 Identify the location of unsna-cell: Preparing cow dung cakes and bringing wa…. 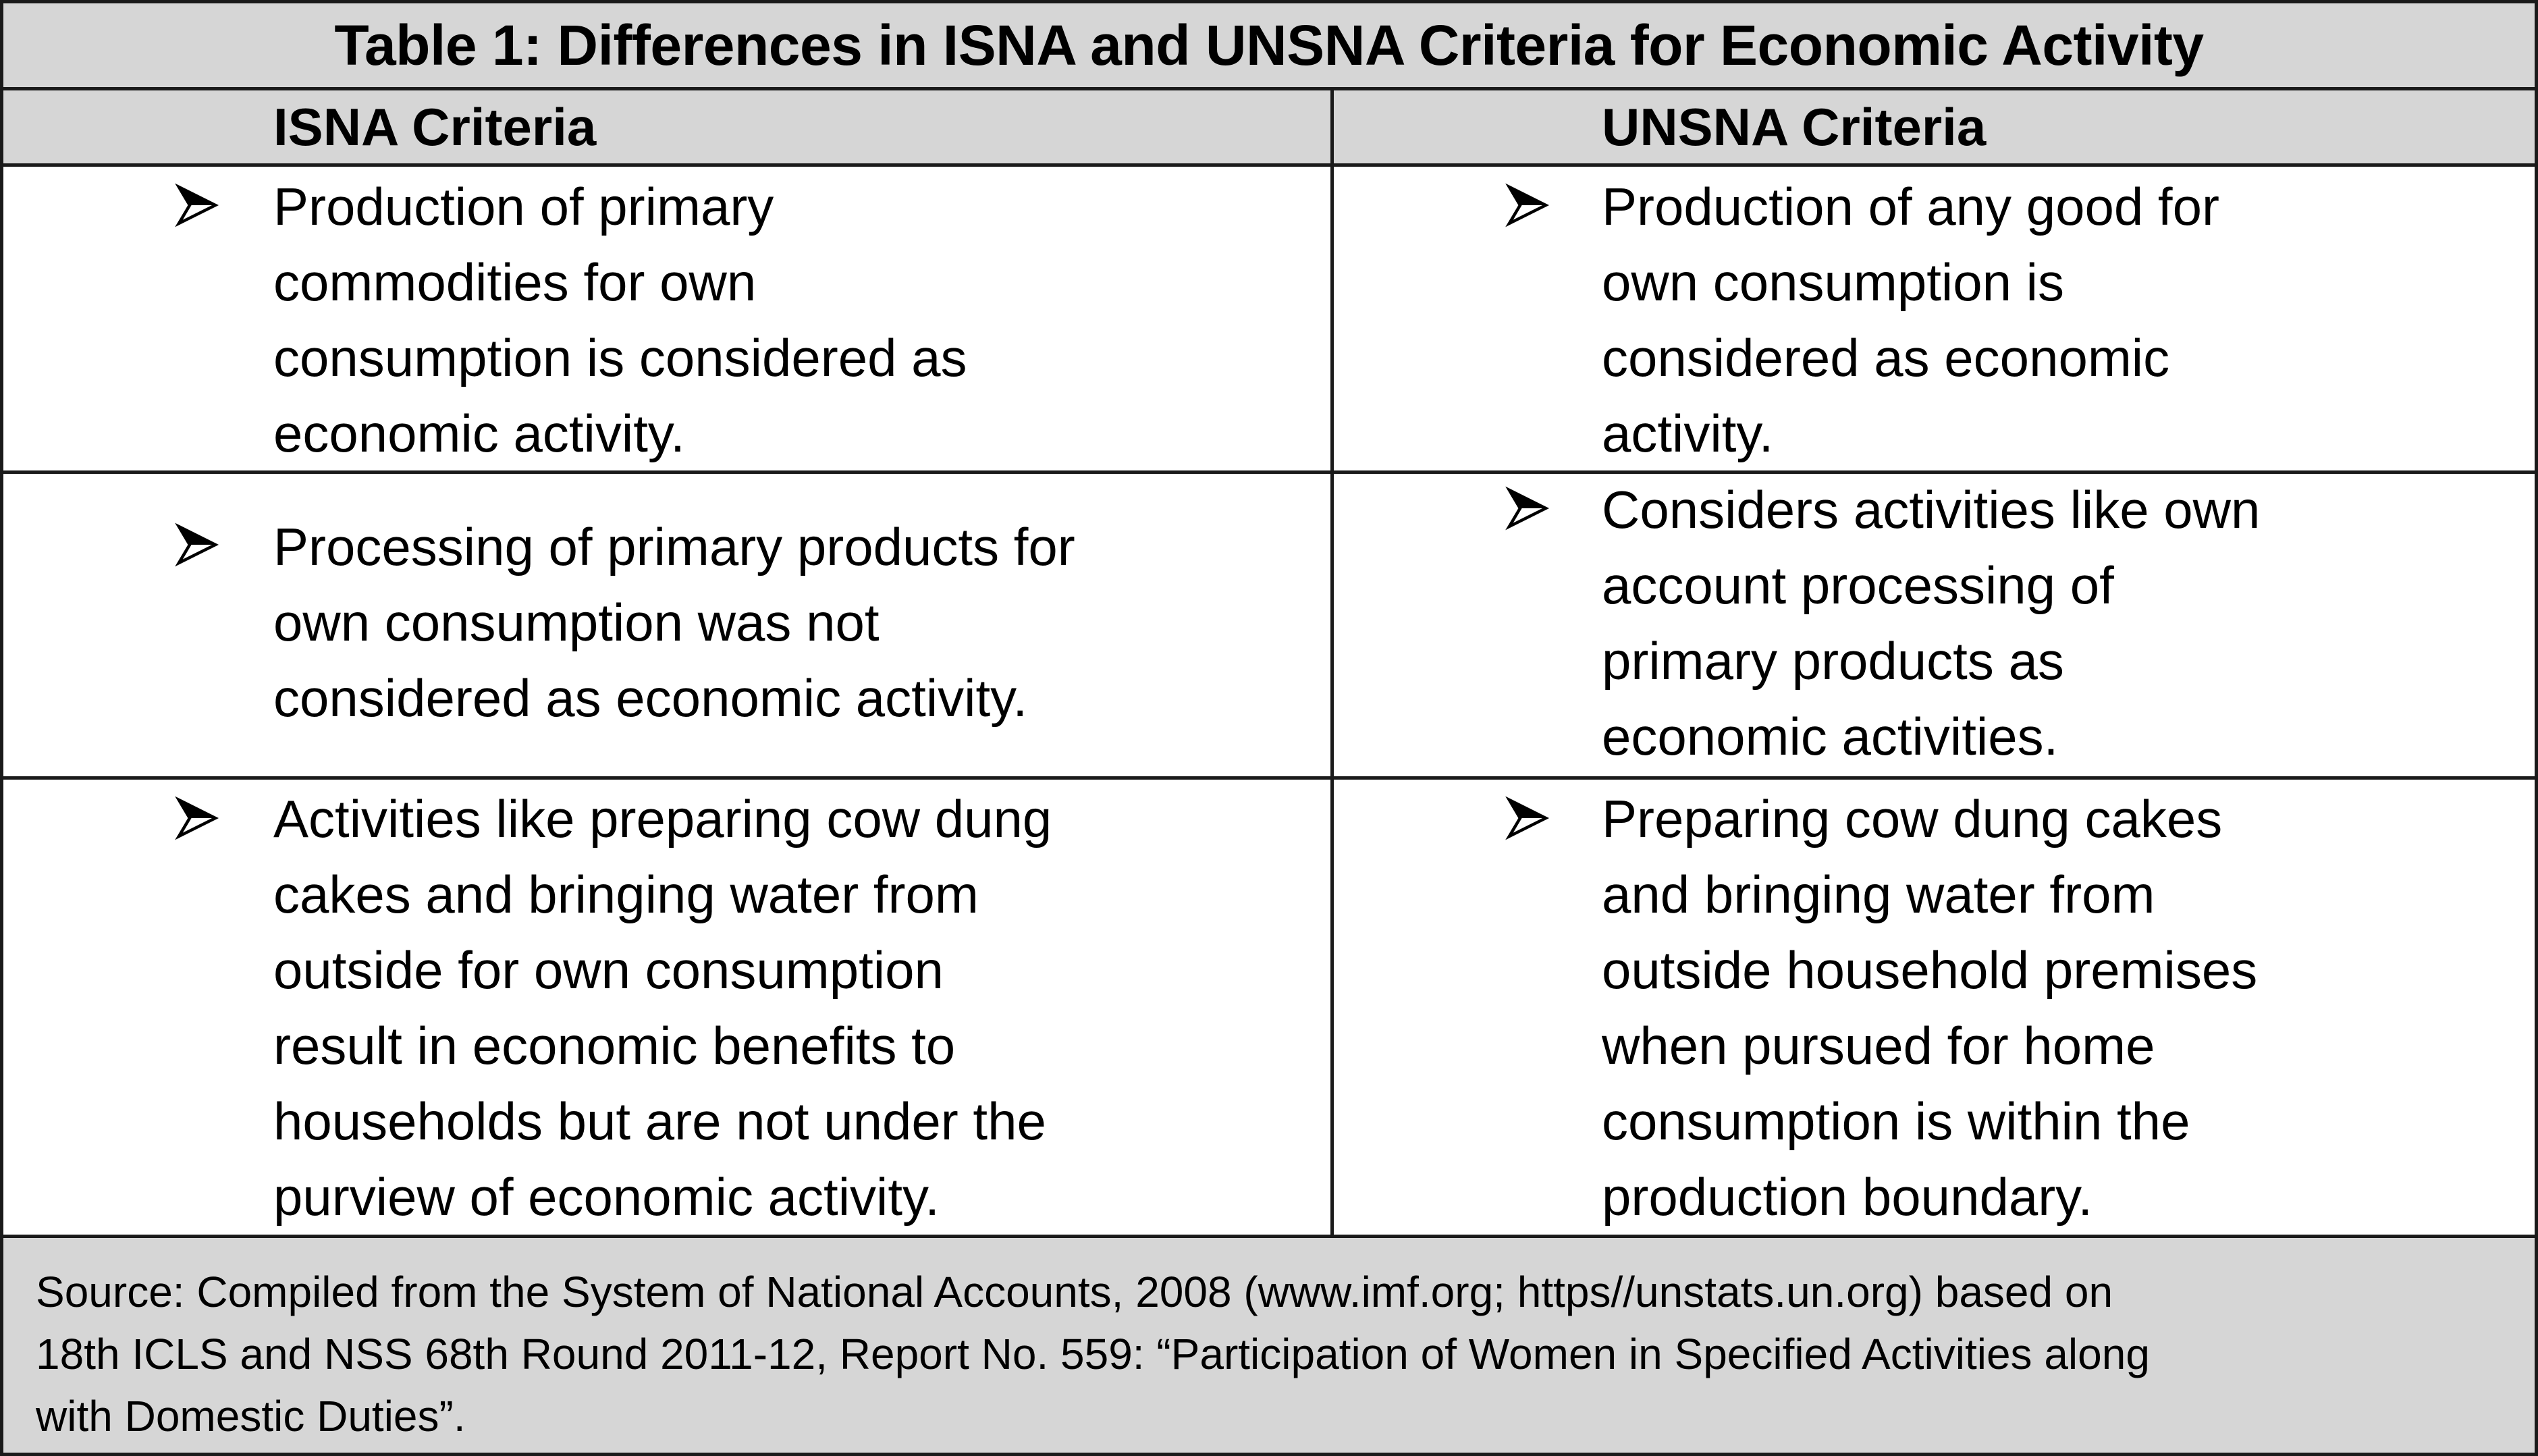
(1934, 1008).